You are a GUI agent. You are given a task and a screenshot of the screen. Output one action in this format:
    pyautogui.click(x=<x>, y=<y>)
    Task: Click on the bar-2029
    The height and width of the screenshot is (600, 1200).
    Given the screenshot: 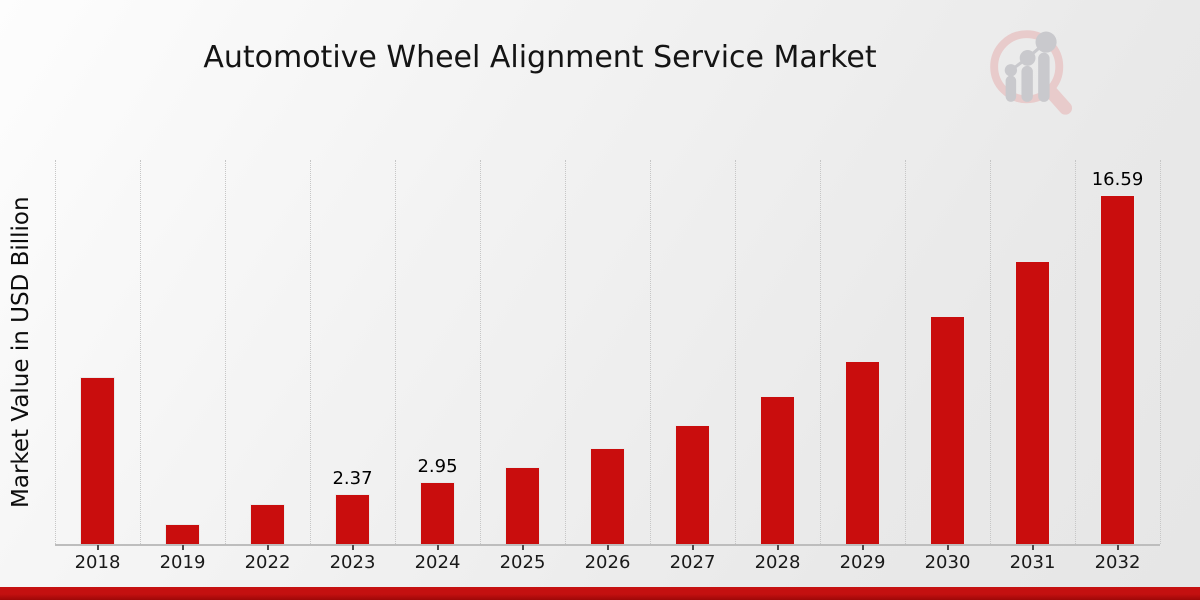 What is the action you would take?
    pyautogui.click(x=862, y=452)
    